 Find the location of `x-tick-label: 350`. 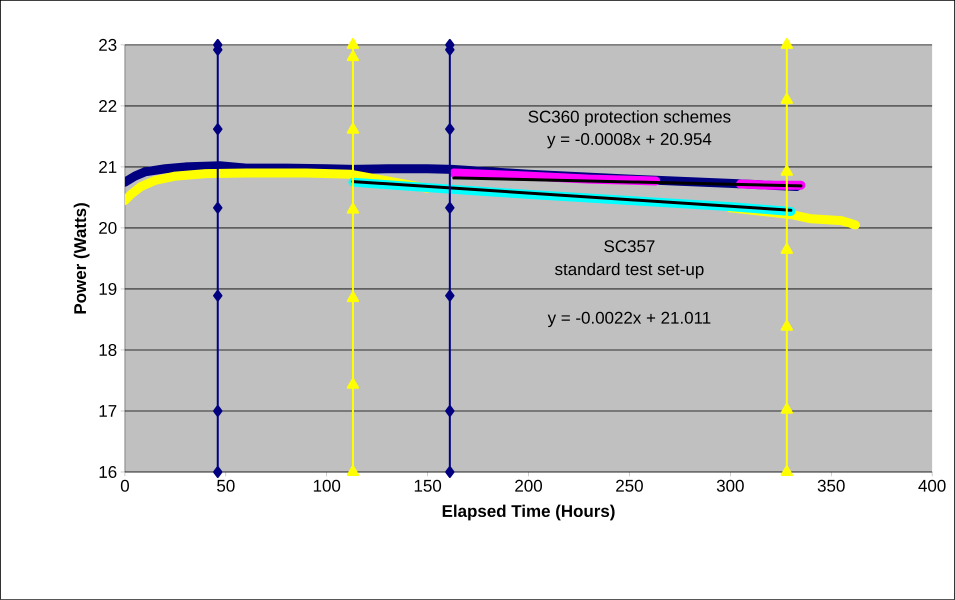

x-tick-label: 350 is located at coordinates (831, 486).